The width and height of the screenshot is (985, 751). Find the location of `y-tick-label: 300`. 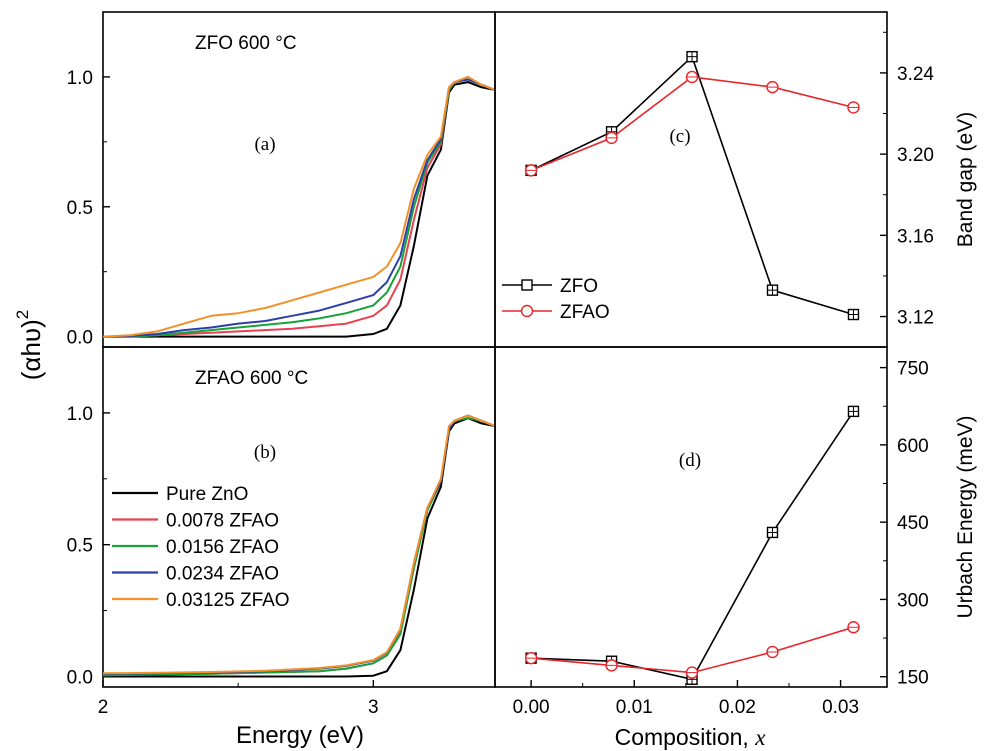

y-tick-label: 300 is located at coordinates (913, 600).